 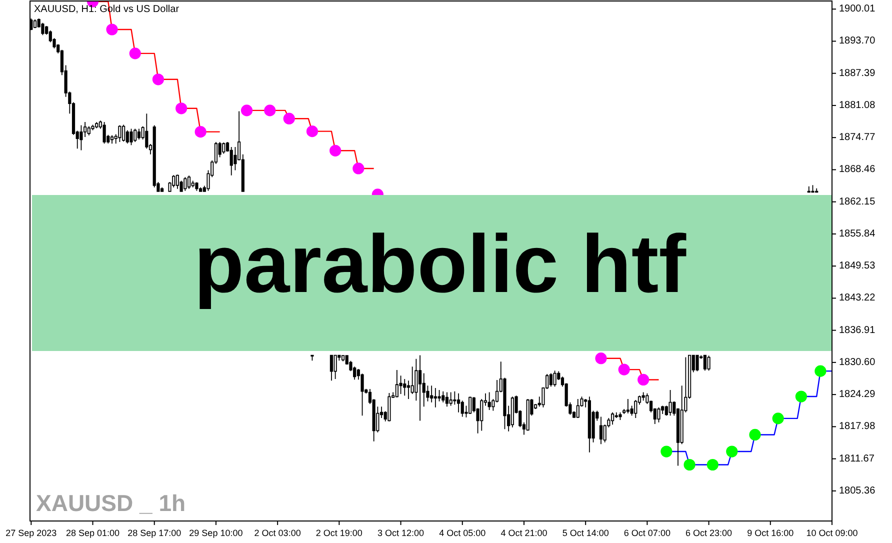 What do you see at coordinates (857, 362) in the screenshot?
I see `y-tick-label: 1830.60` at bounding box center [857, 362].